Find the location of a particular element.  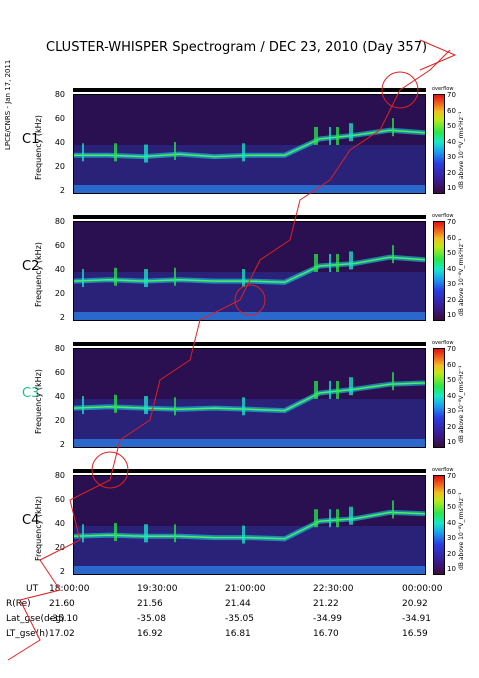

plasma-line-c1 is located at coordinates (249, 143).